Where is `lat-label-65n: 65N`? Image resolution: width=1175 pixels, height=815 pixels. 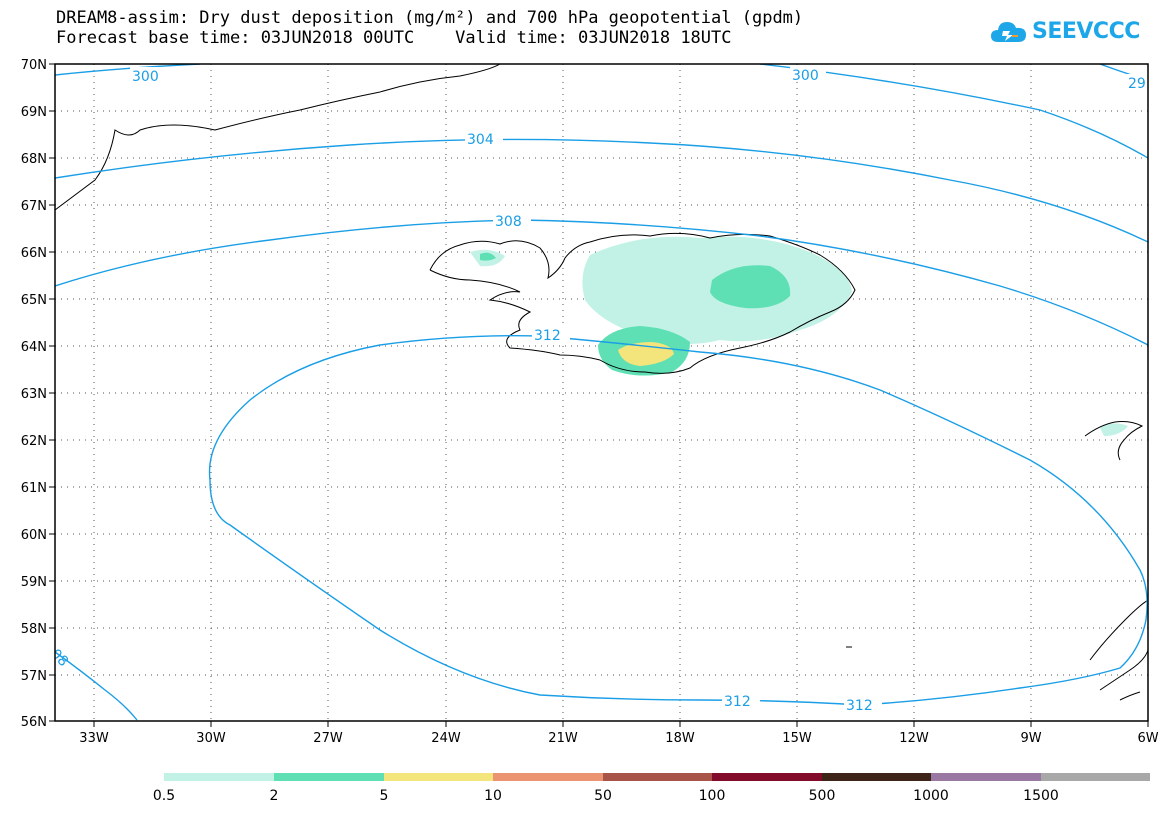
lat-label-65n: 65N is located at coordinates (34, 300).